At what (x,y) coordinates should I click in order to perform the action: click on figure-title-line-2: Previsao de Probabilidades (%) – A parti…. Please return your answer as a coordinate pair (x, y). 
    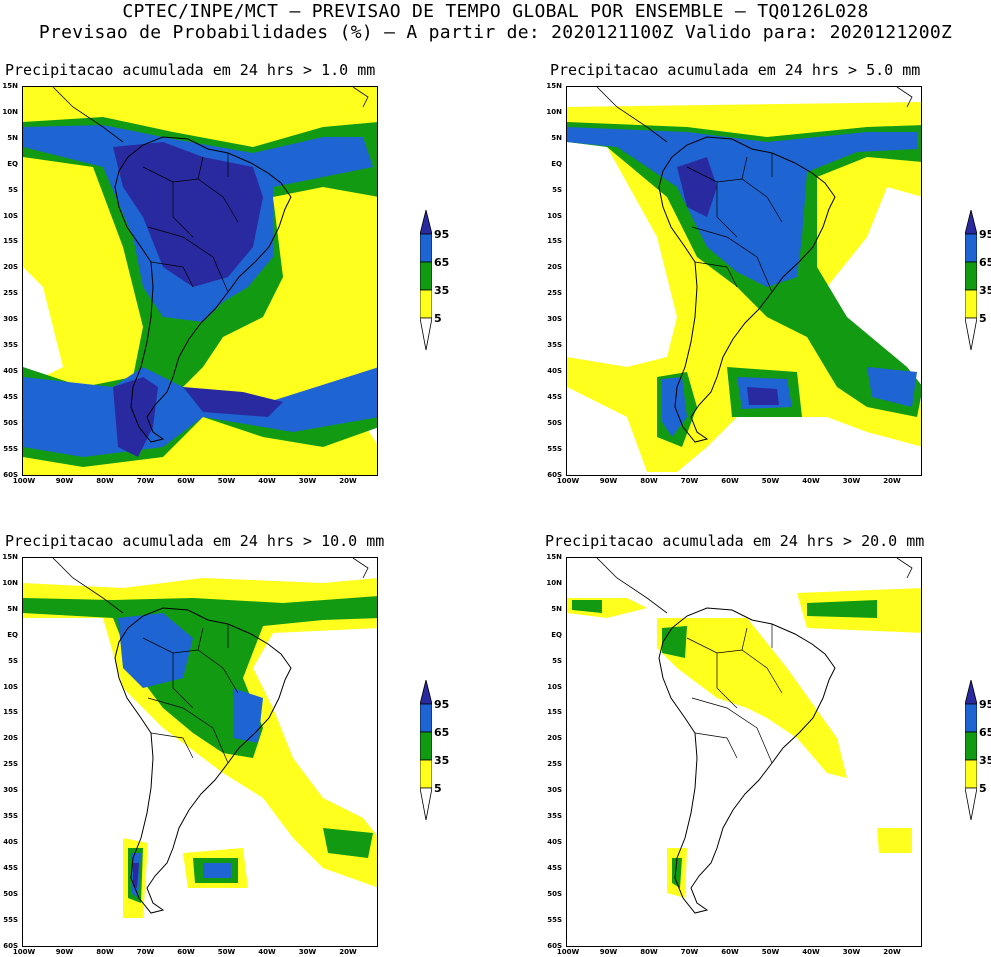
    Looking at the image, I should click on (495, 32).